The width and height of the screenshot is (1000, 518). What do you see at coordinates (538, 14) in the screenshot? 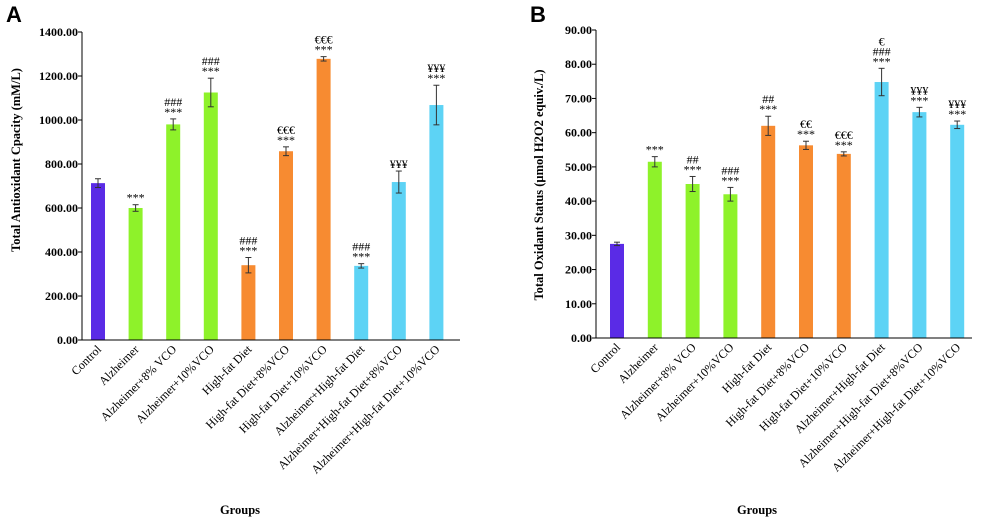
I see `panel-b-letter: B` at bounding box center [538, 14].